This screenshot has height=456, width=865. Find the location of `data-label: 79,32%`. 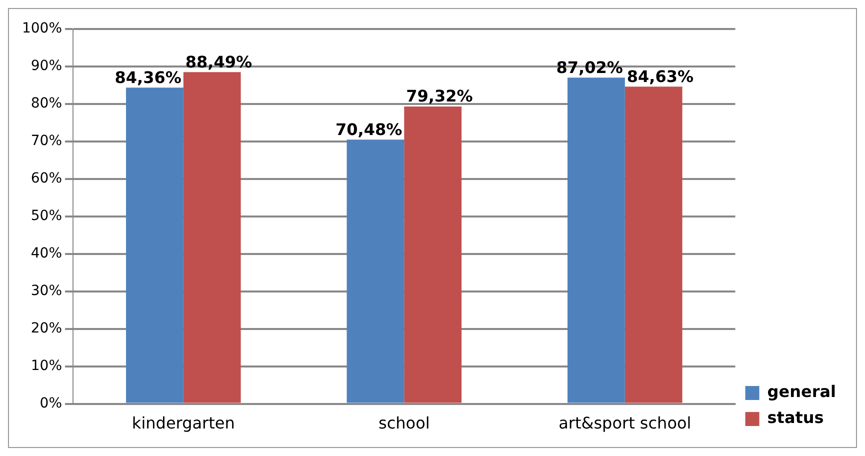

data-label: 79,32% is located at coordinates (439, 96).